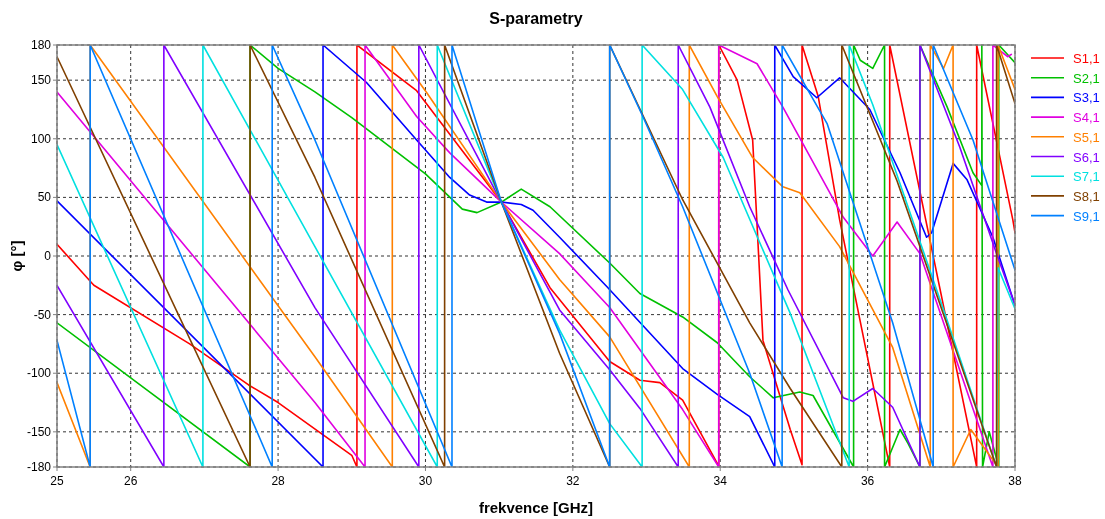  I want to click on y-tick-label: 50, so click(44, 197).